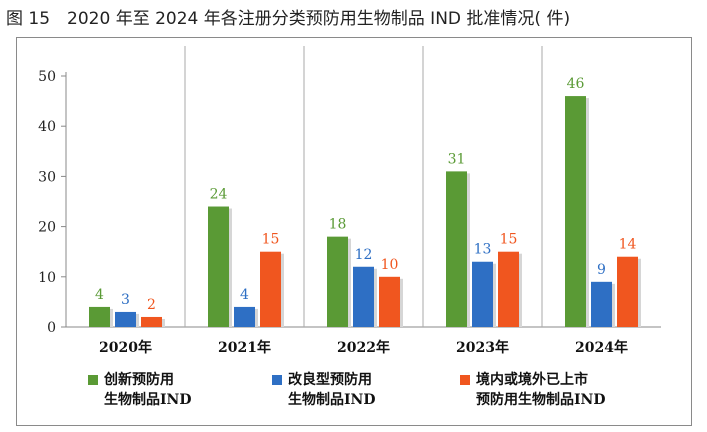  Describe the element at coordinates (51, 328) in the screenshot. I see `y-tick-label: 0` at that location.